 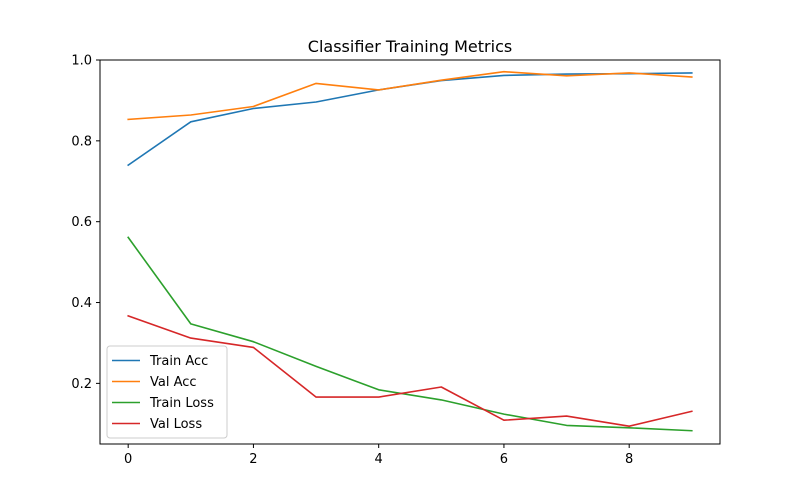 What do you see at coordinates (181, 403) in the screenshot?
I see `legend-label: Train Loss` at bounding box center [181, 403].